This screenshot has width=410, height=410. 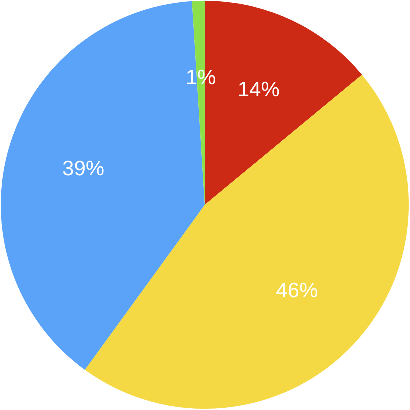 I want to click on data-label: 14%, so click(x=259, y=90).